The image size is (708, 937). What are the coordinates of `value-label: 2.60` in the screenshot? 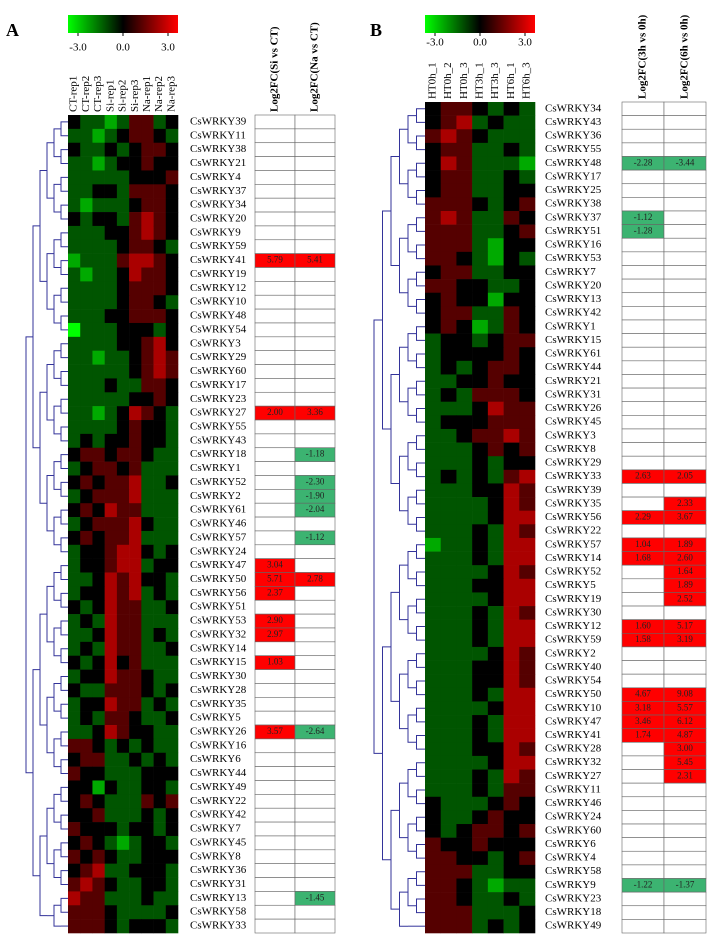 It's located at (685, 557).